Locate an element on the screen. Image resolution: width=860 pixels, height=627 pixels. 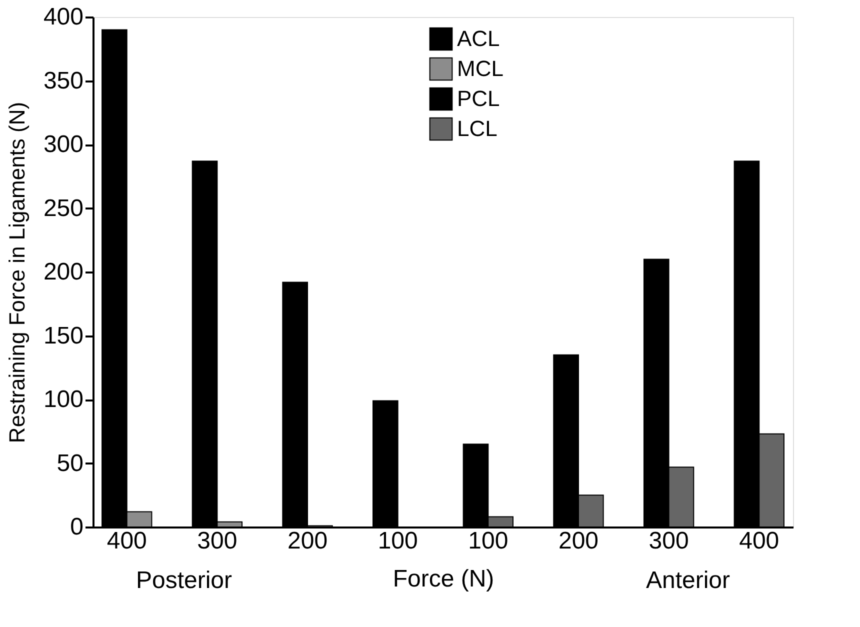
y-tick-label: 200 is located at coordinates (63, 272).